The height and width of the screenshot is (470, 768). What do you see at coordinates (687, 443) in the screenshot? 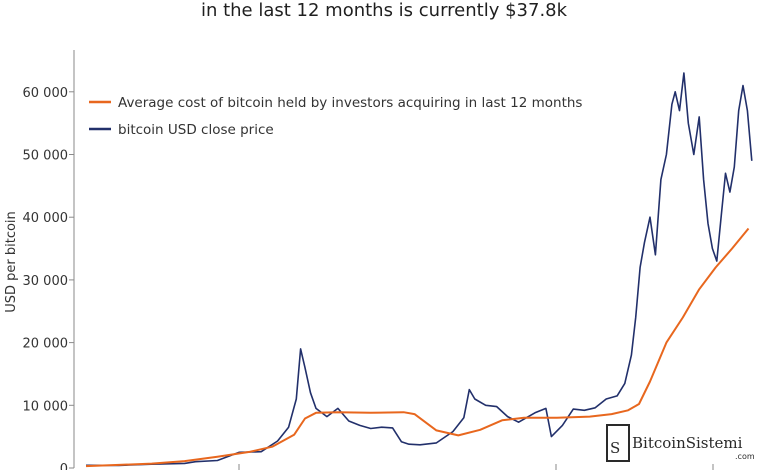
I see `watermark-brand: BitcoinSistemi` at bounding box center [687, 443].